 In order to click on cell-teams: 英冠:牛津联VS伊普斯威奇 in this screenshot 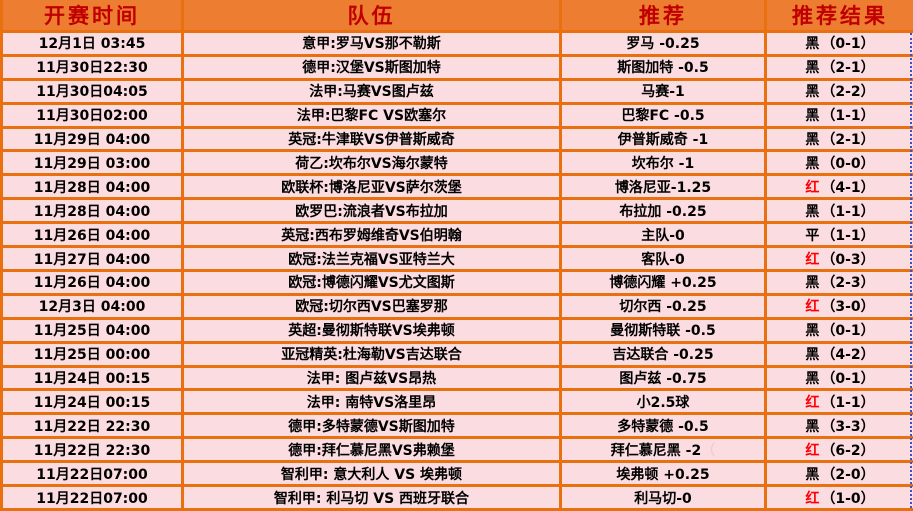, I will do `click(371, 139)`.